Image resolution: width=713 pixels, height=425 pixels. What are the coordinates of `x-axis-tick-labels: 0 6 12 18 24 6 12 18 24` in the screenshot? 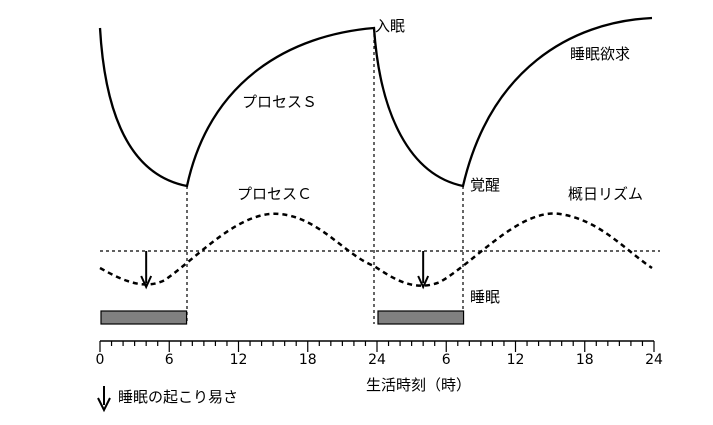 It's located at (379, 360).